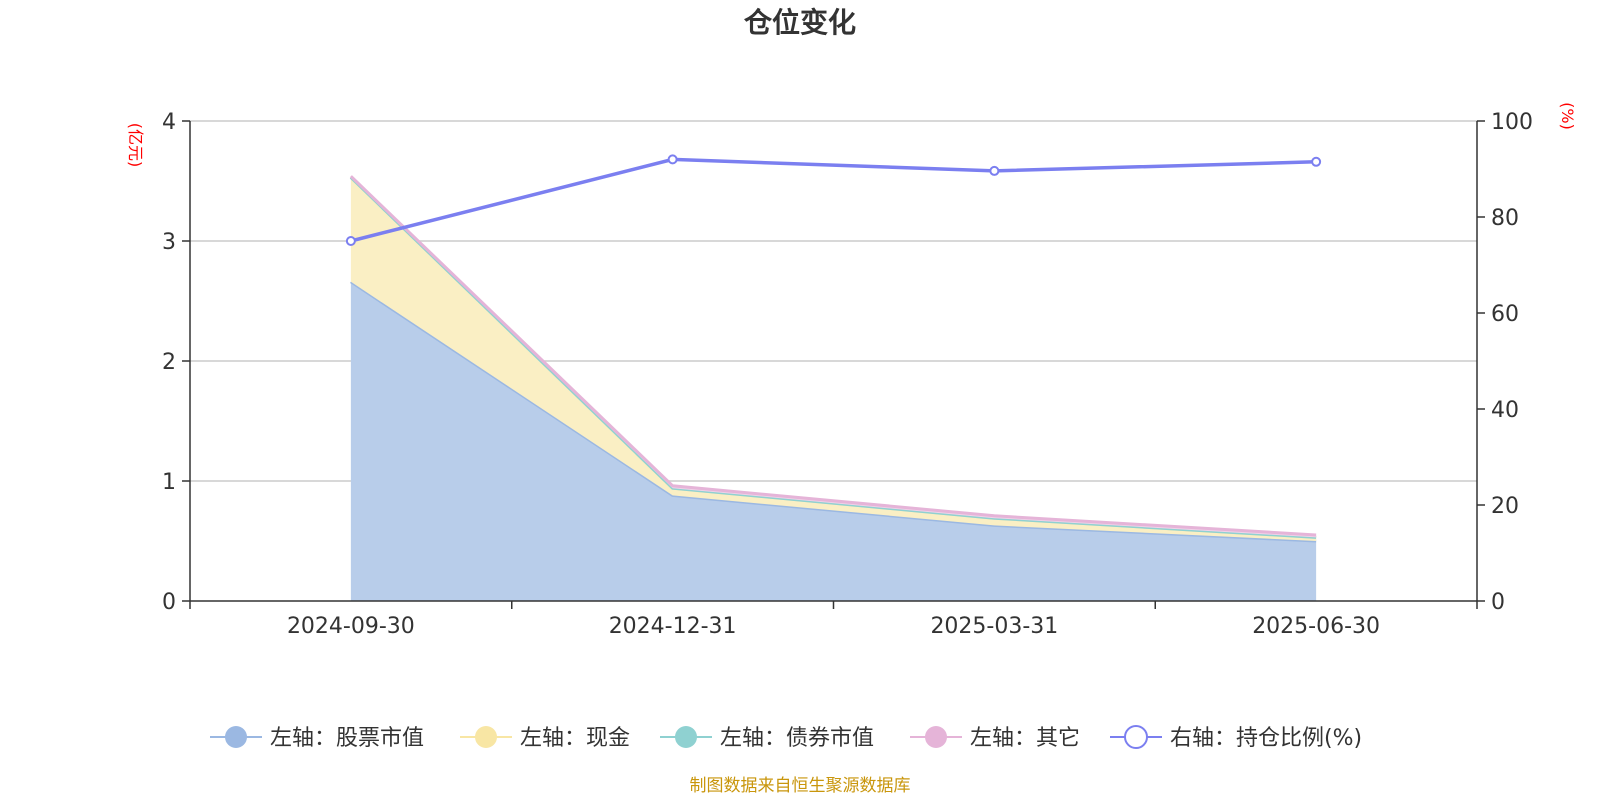 The image size is (1600, 800). What do you see at coordinates (135, 145) in the screenshot?
I see `left-axis-unit: (亿元)` at bounding box center [135, 145].